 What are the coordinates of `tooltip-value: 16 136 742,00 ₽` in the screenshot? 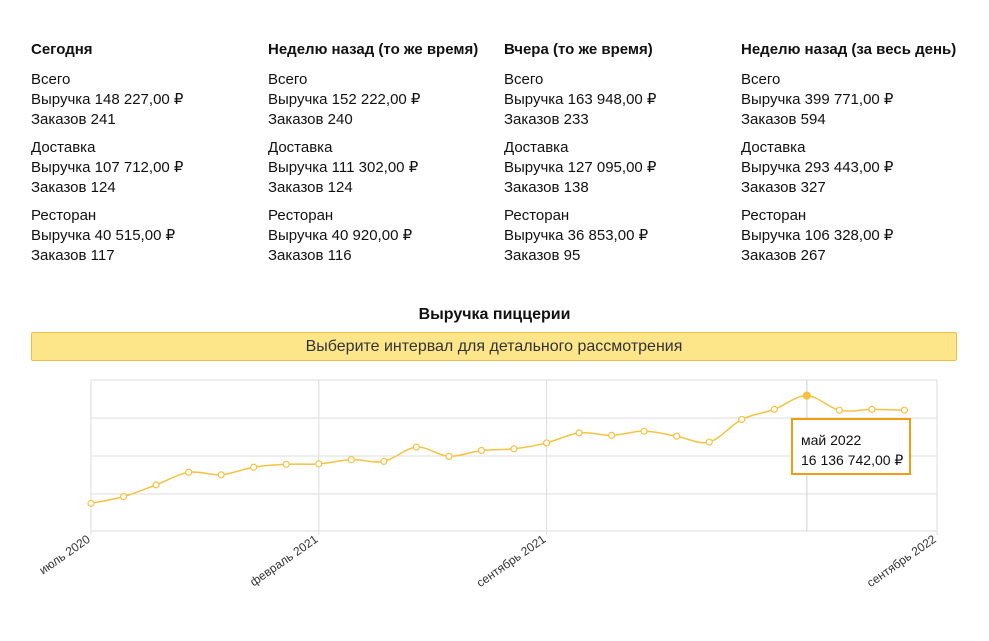 It's located at (852, 460).